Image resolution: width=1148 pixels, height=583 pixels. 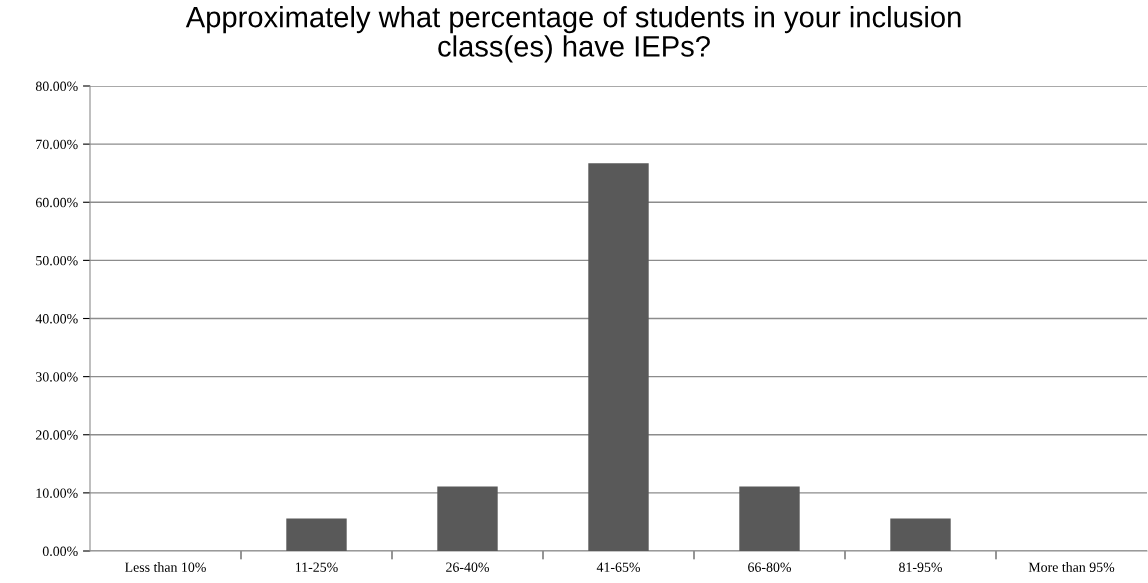 I want to click on y-tick-label: 20.00%, so click(x=56, y=435).